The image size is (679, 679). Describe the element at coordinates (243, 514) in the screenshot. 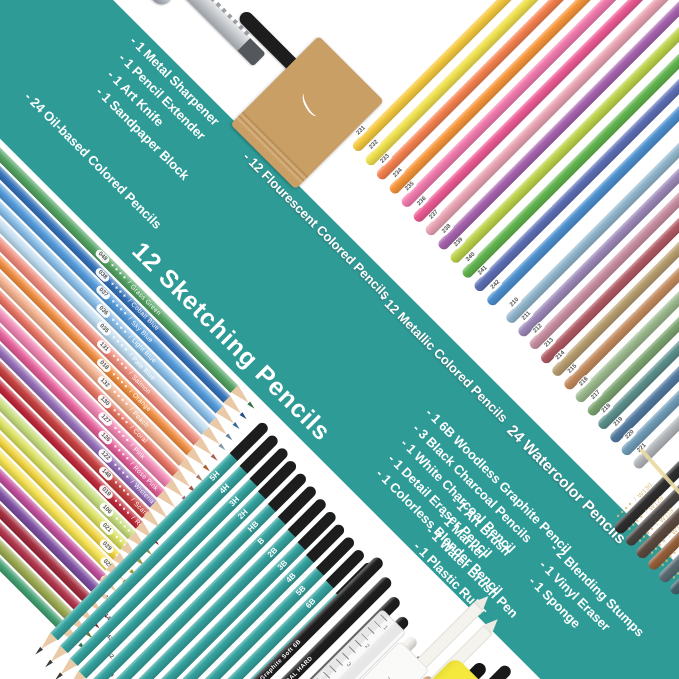

I see `grade-label: 2H` at that location.